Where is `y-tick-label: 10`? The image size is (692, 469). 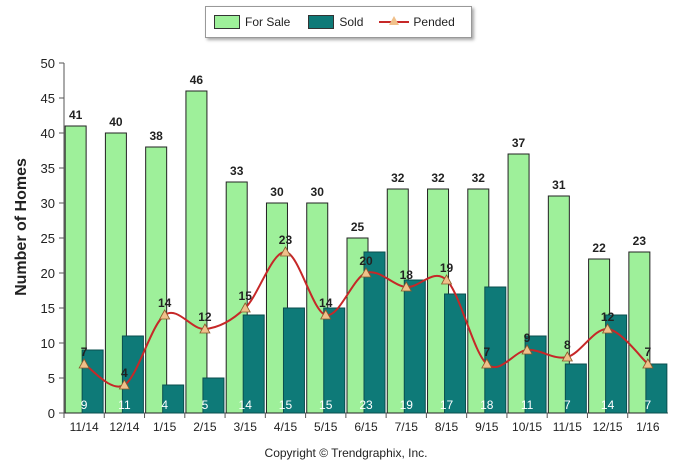
y-tick-label: 10 is located at coordinates (48, 343).